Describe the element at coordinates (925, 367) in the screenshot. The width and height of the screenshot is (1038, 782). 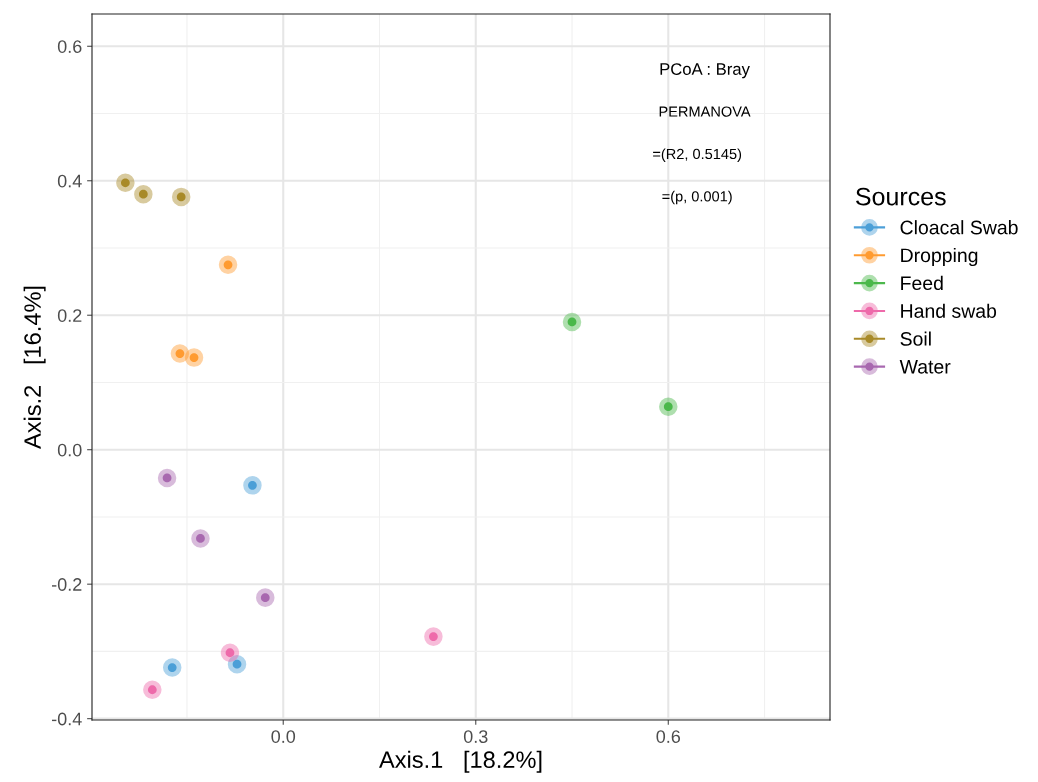
I see `legend-label: Water` at that location.